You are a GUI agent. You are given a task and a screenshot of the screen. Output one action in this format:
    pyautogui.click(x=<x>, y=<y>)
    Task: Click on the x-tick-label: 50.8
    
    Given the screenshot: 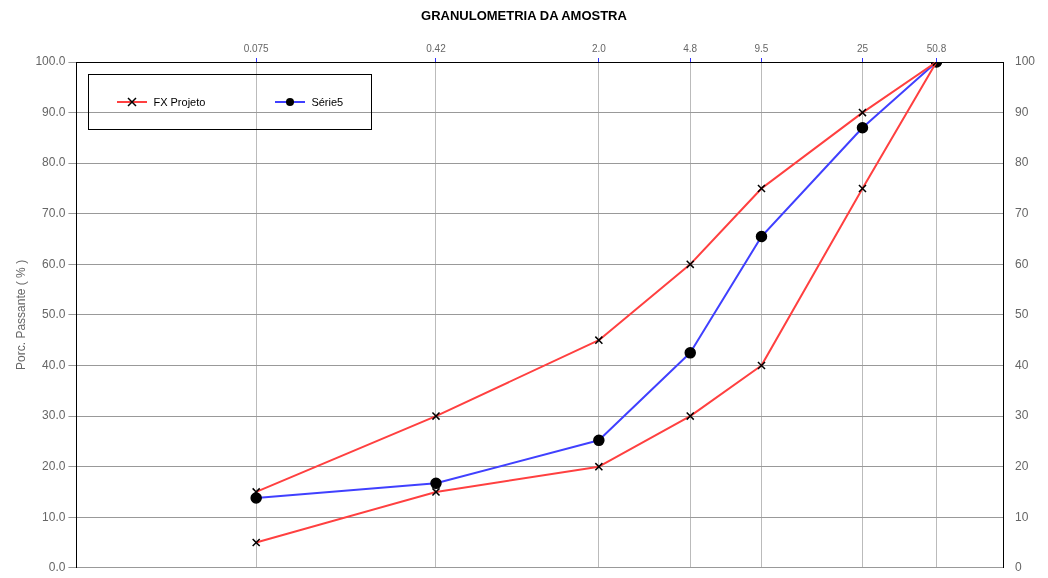 What is the action you would take?
    pyautogui.click(x=936, y=48)
    